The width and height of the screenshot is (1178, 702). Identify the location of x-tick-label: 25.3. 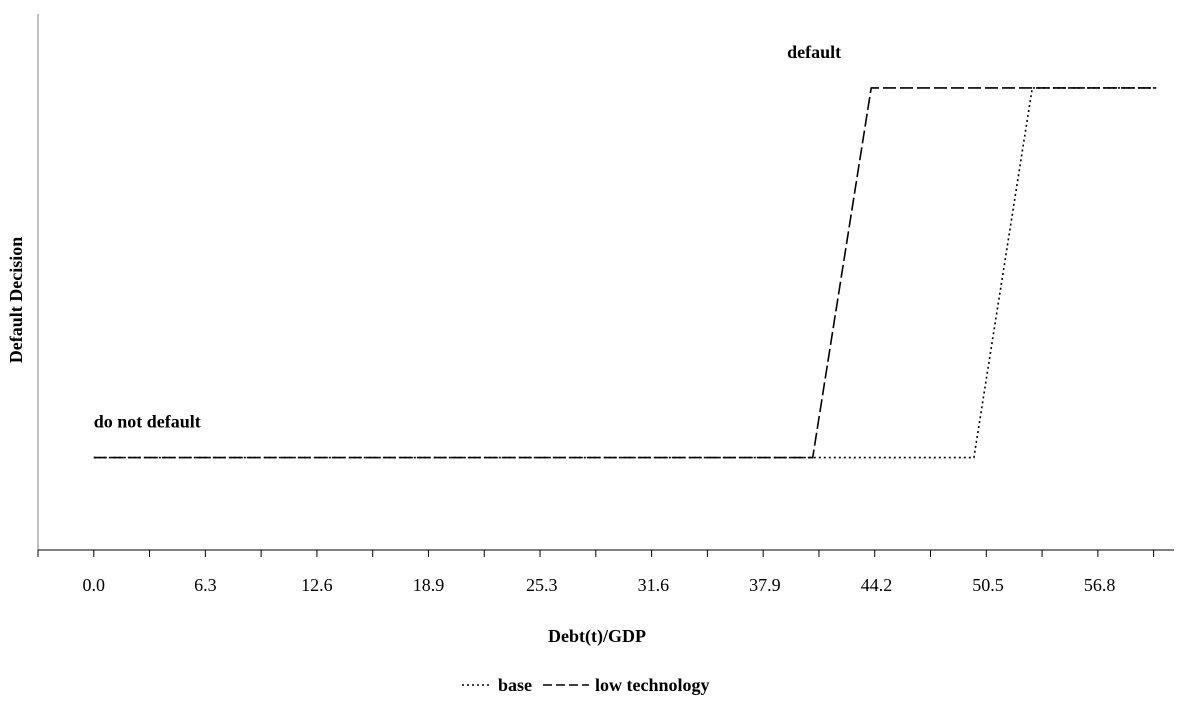
(542, 585).